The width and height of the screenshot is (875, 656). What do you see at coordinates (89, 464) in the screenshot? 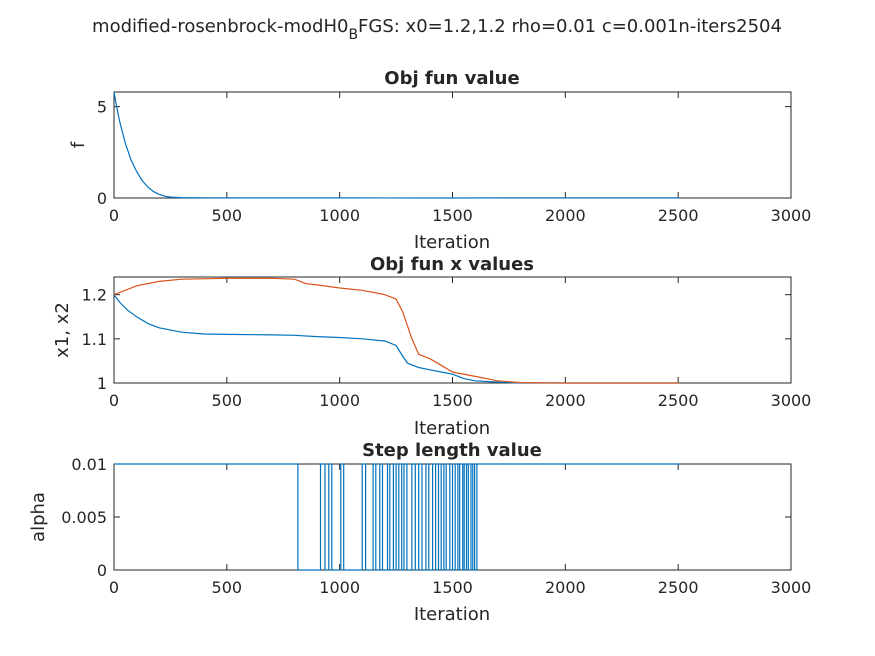
I see `y-tick-label: 0.01` at bounding box center [89, 464].